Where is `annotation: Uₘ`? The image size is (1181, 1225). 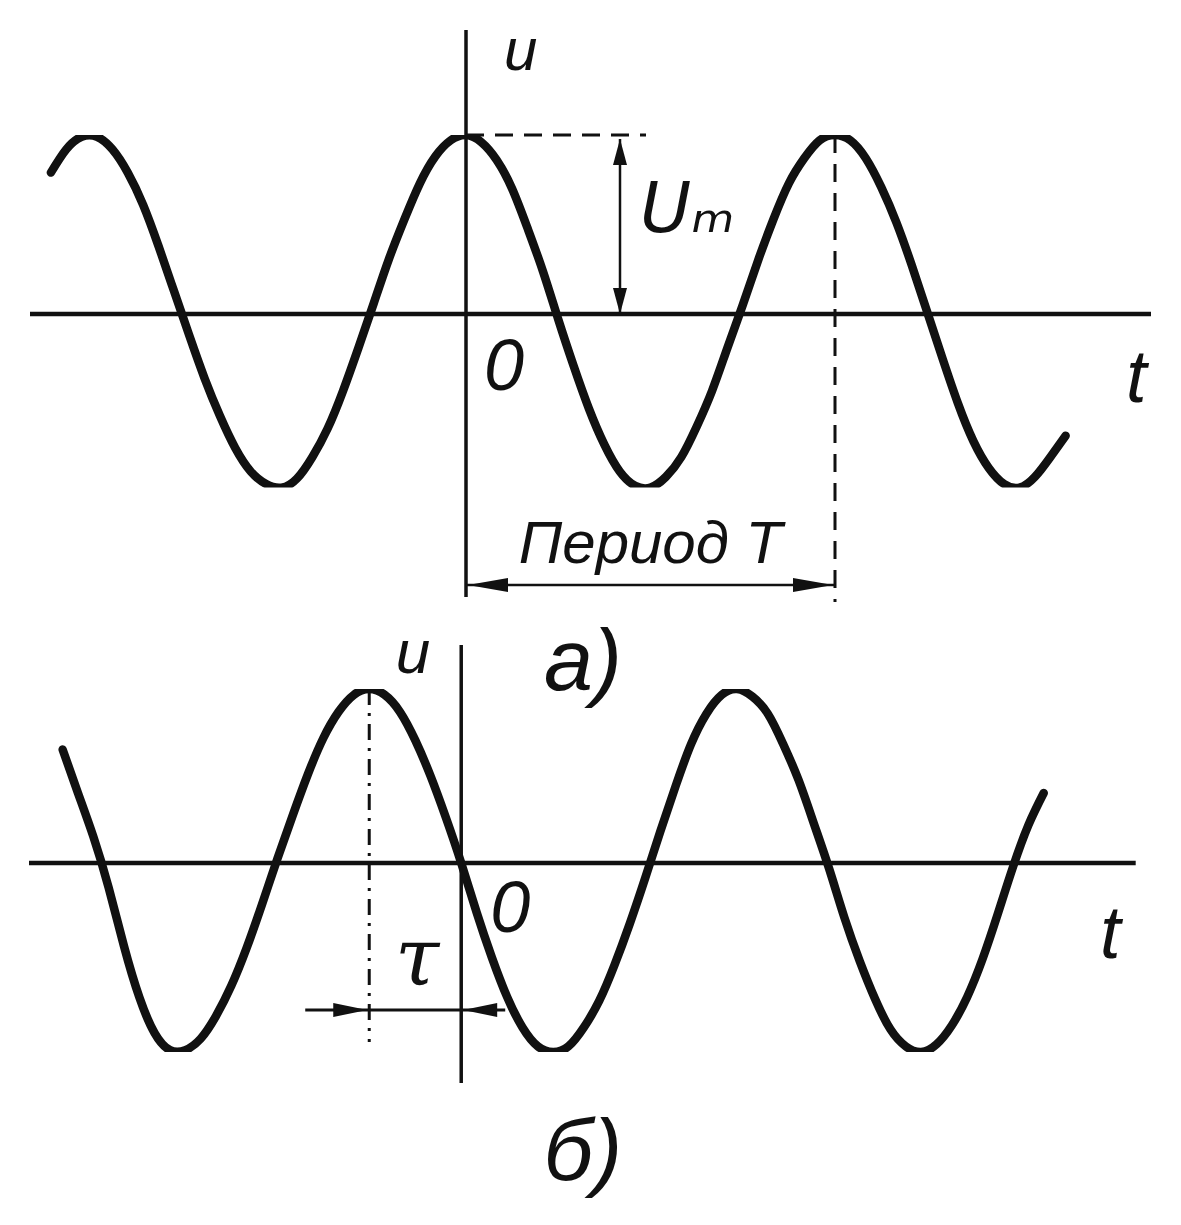
annotation: Uₘ is located at coordinates (687, 208).